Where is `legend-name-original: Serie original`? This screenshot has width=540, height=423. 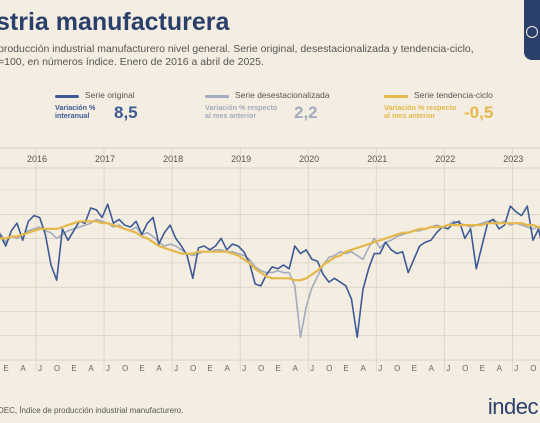 legend-name-original: Serie original is located at coordinates (110, 95).